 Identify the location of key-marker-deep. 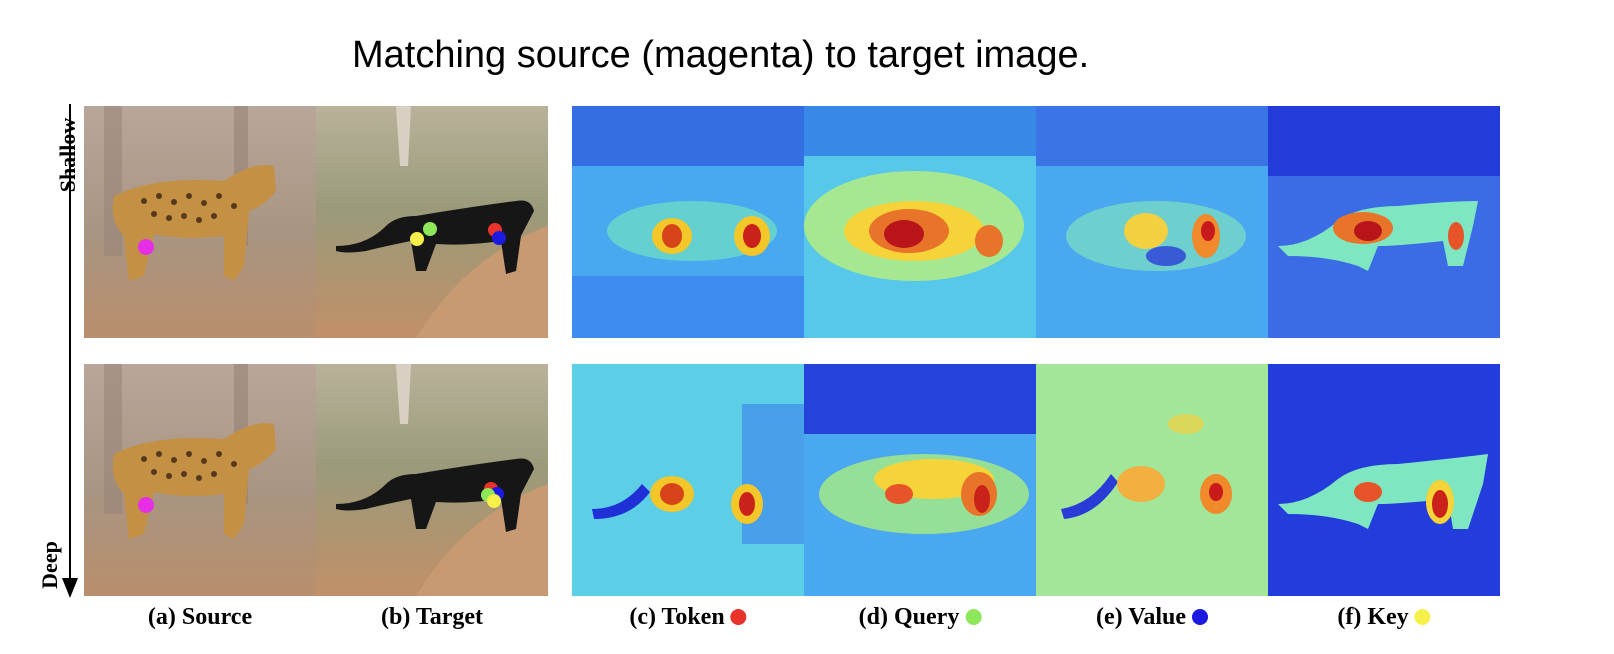
(494, 501).